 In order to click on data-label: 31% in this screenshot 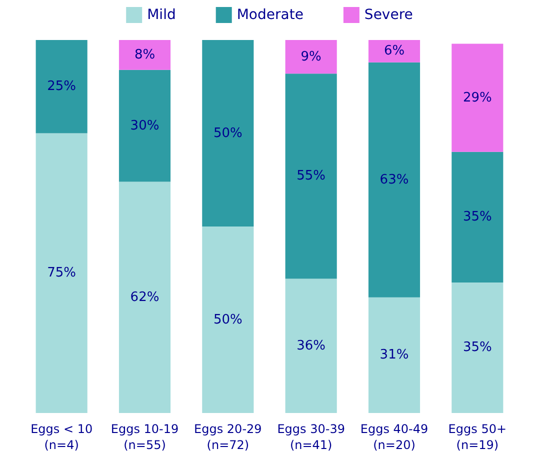, I will do `click(394, 355)`.